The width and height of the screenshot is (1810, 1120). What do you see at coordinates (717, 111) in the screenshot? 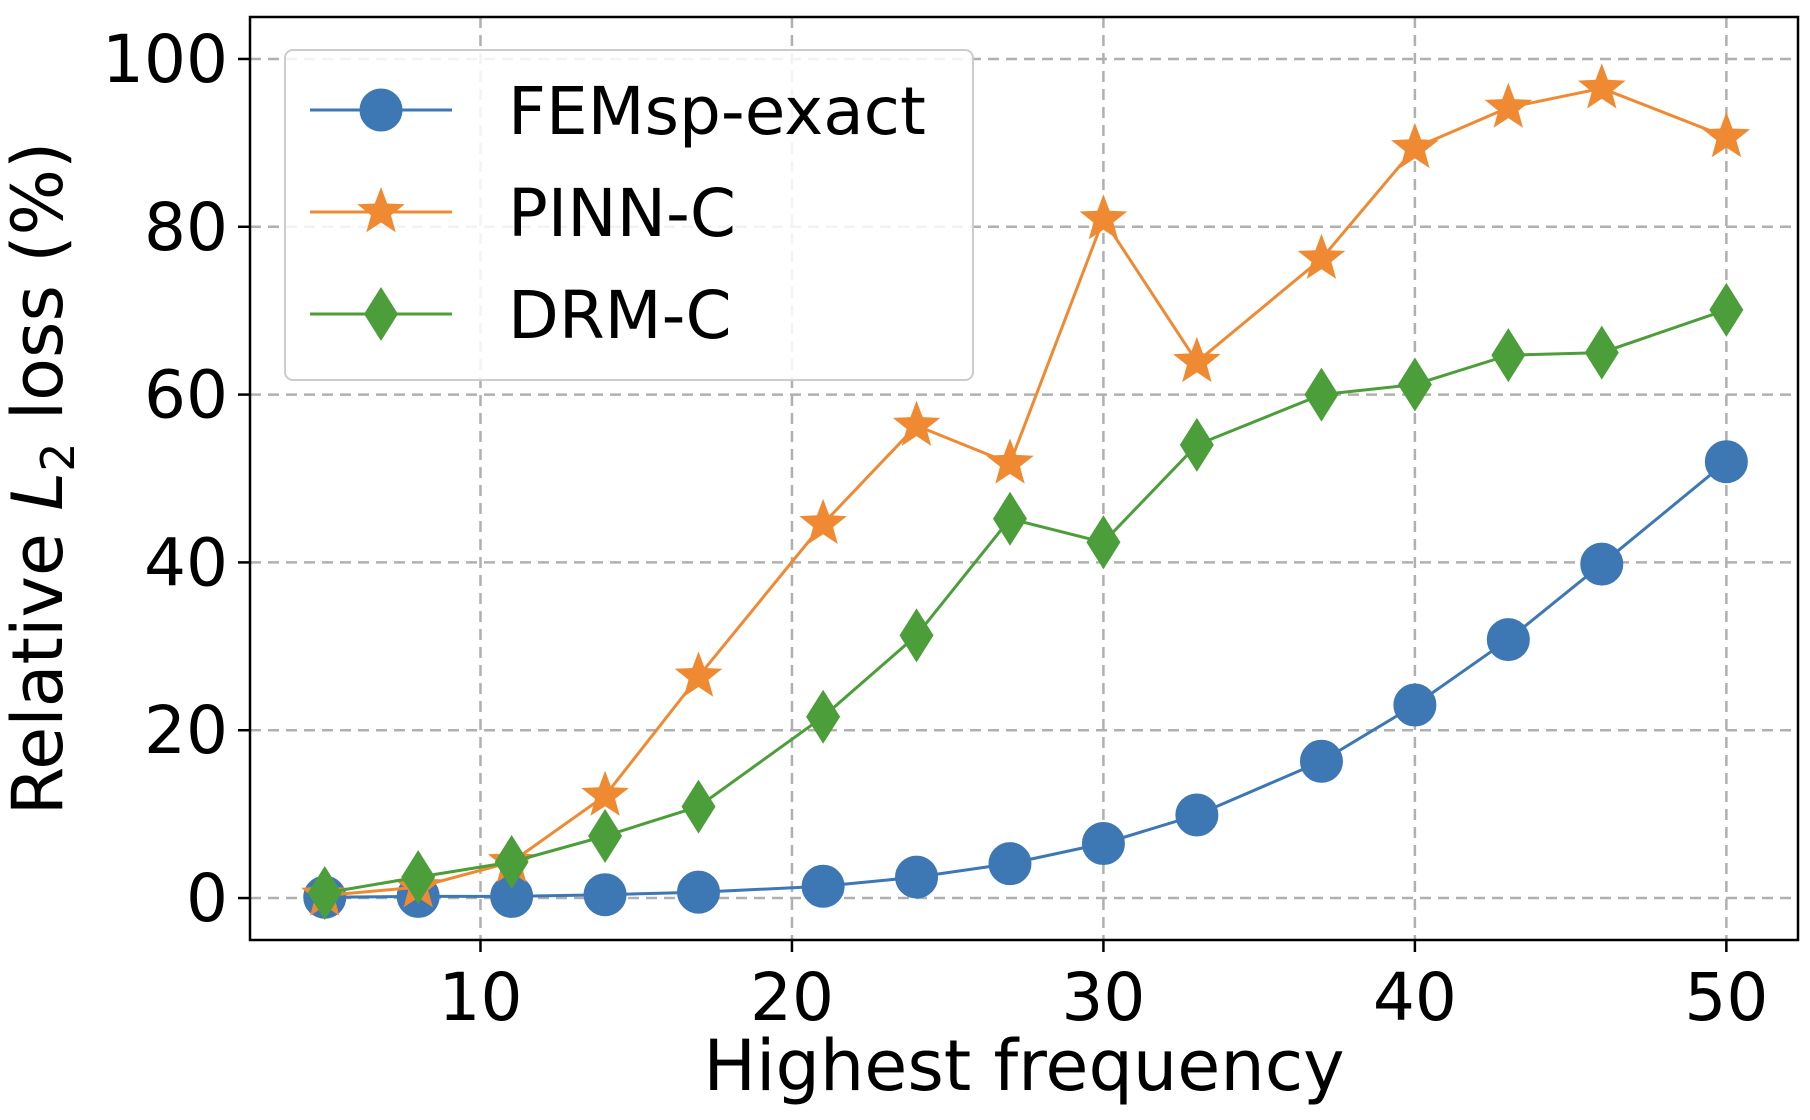
I see `legend-label: FEMsp-exact` at bounding box center [717, 111].